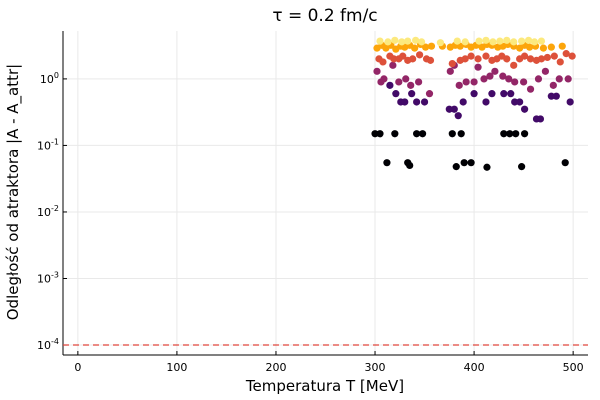  Describe the element at coordinates (48, 144) in the screenshot. I see `y-tick-label: 10⁻¹` at that location.